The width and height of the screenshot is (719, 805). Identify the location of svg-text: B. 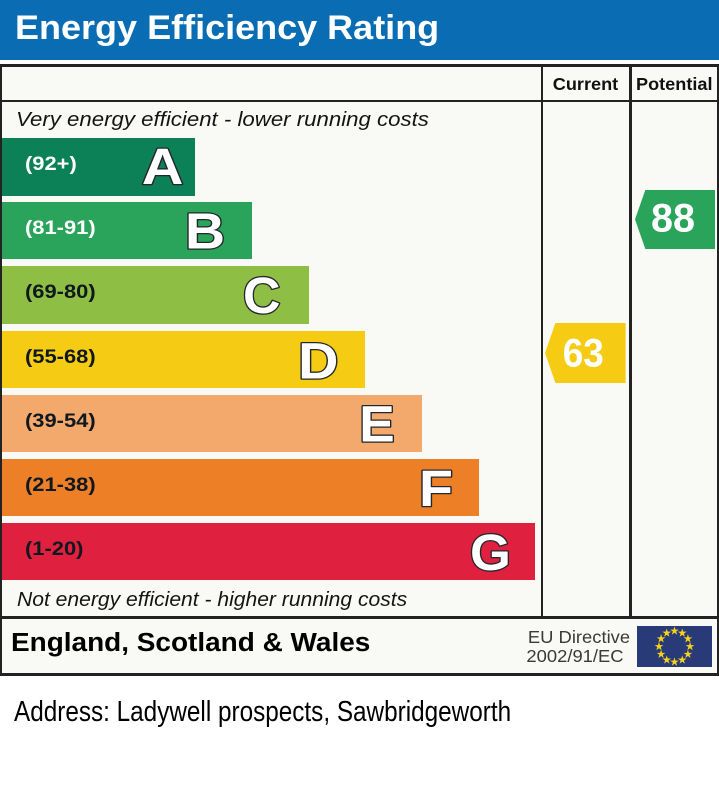
(205, 231).